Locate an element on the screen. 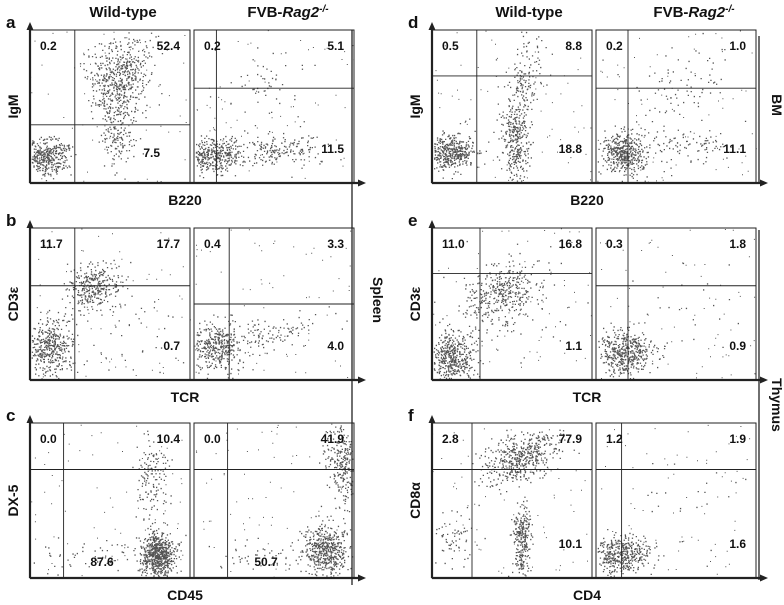  panel-c-axes is located at coordinates (196, 498).